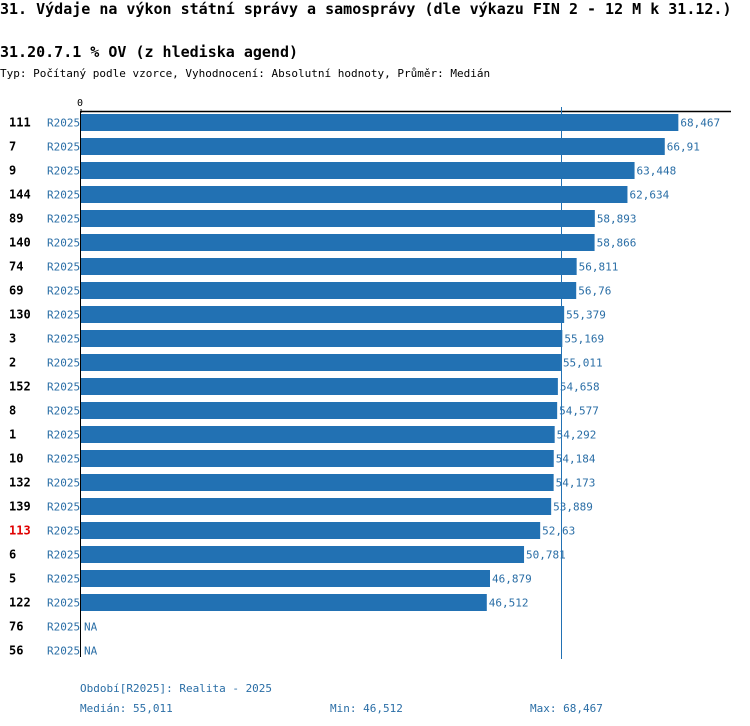 The height and width of the screenshot is (726, 750). Describe the element at coordinates (366, 708) in the screenshot. I see `footer-min: Min: 46,512` at that location.